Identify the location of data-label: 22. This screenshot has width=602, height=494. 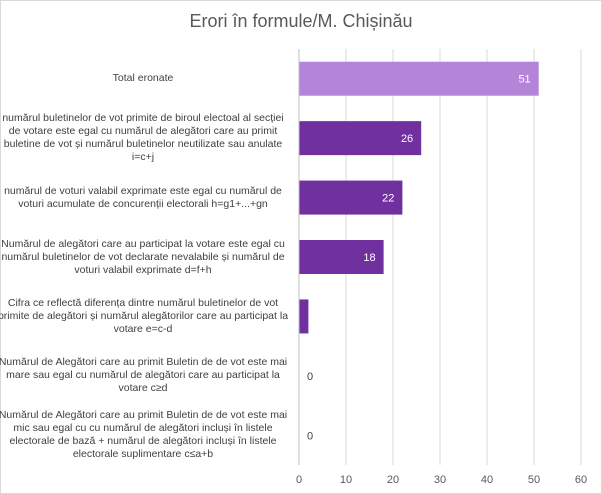
(388, 199).